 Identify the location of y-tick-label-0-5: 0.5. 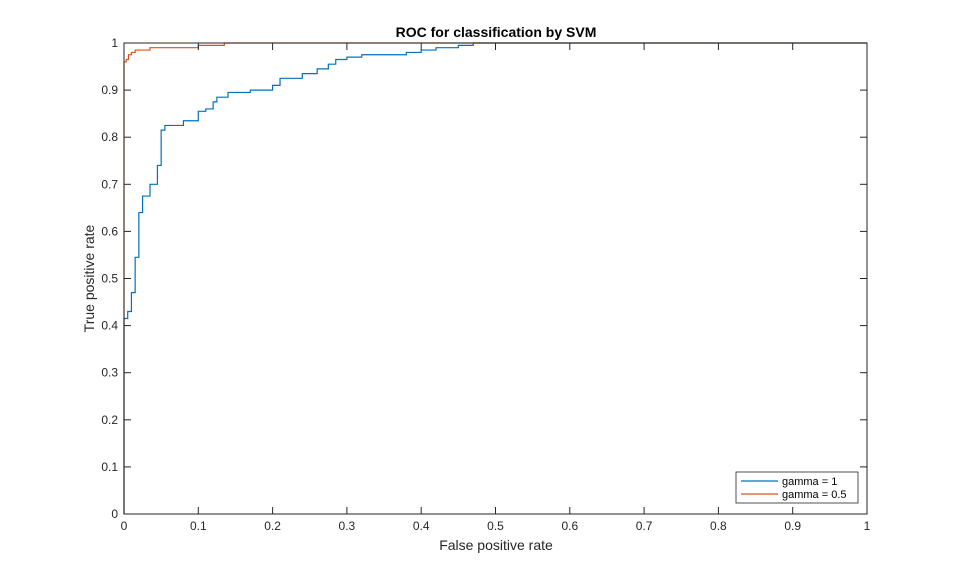
(109, 279).